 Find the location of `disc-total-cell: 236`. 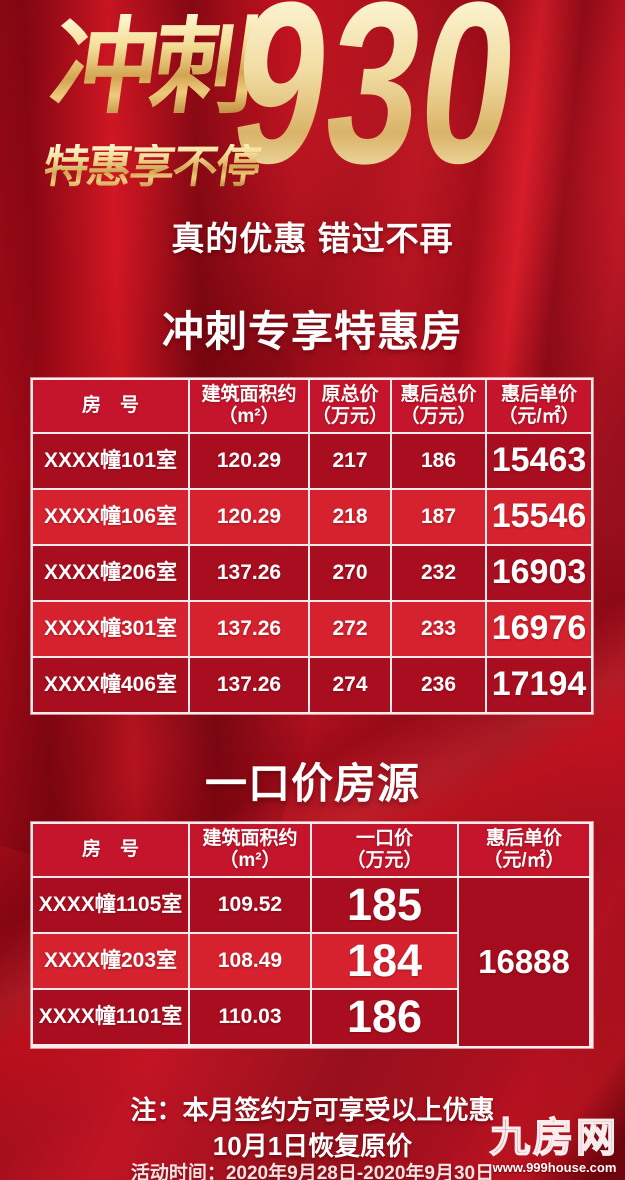

disc-total-cell: 236 is located at coordinates (438, 685).